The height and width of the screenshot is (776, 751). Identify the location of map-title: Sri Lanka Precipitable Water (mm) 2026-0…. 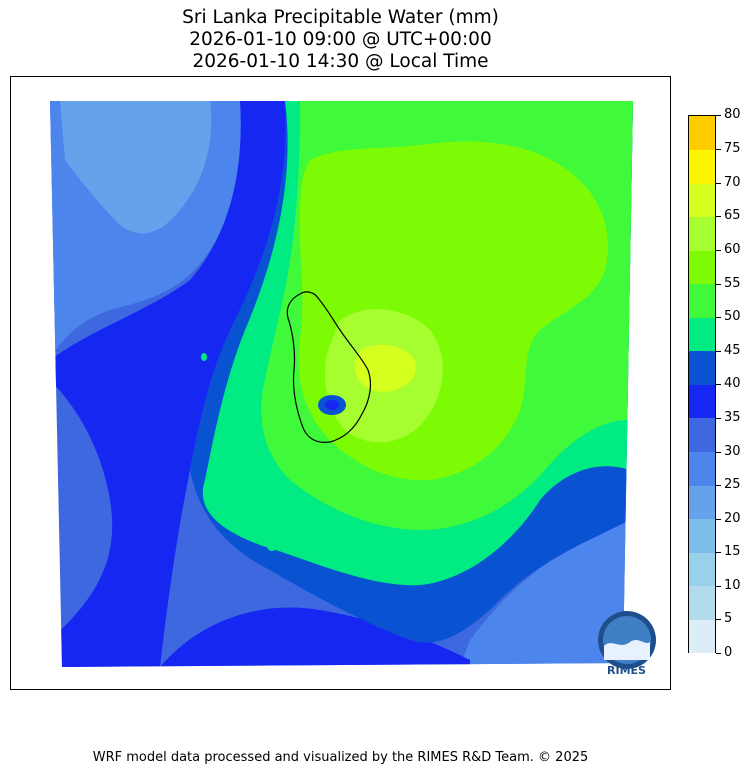
(340, 40).